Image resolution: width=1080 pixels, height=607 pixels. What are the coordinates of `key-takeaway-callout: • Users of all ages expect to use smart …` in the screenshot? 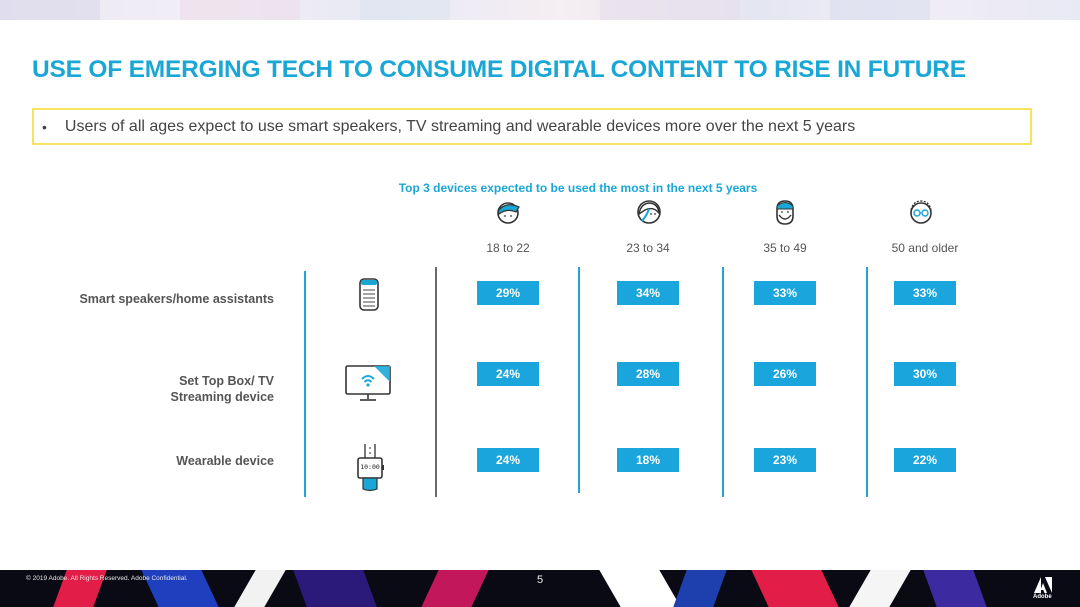 It's located at (532, 126).